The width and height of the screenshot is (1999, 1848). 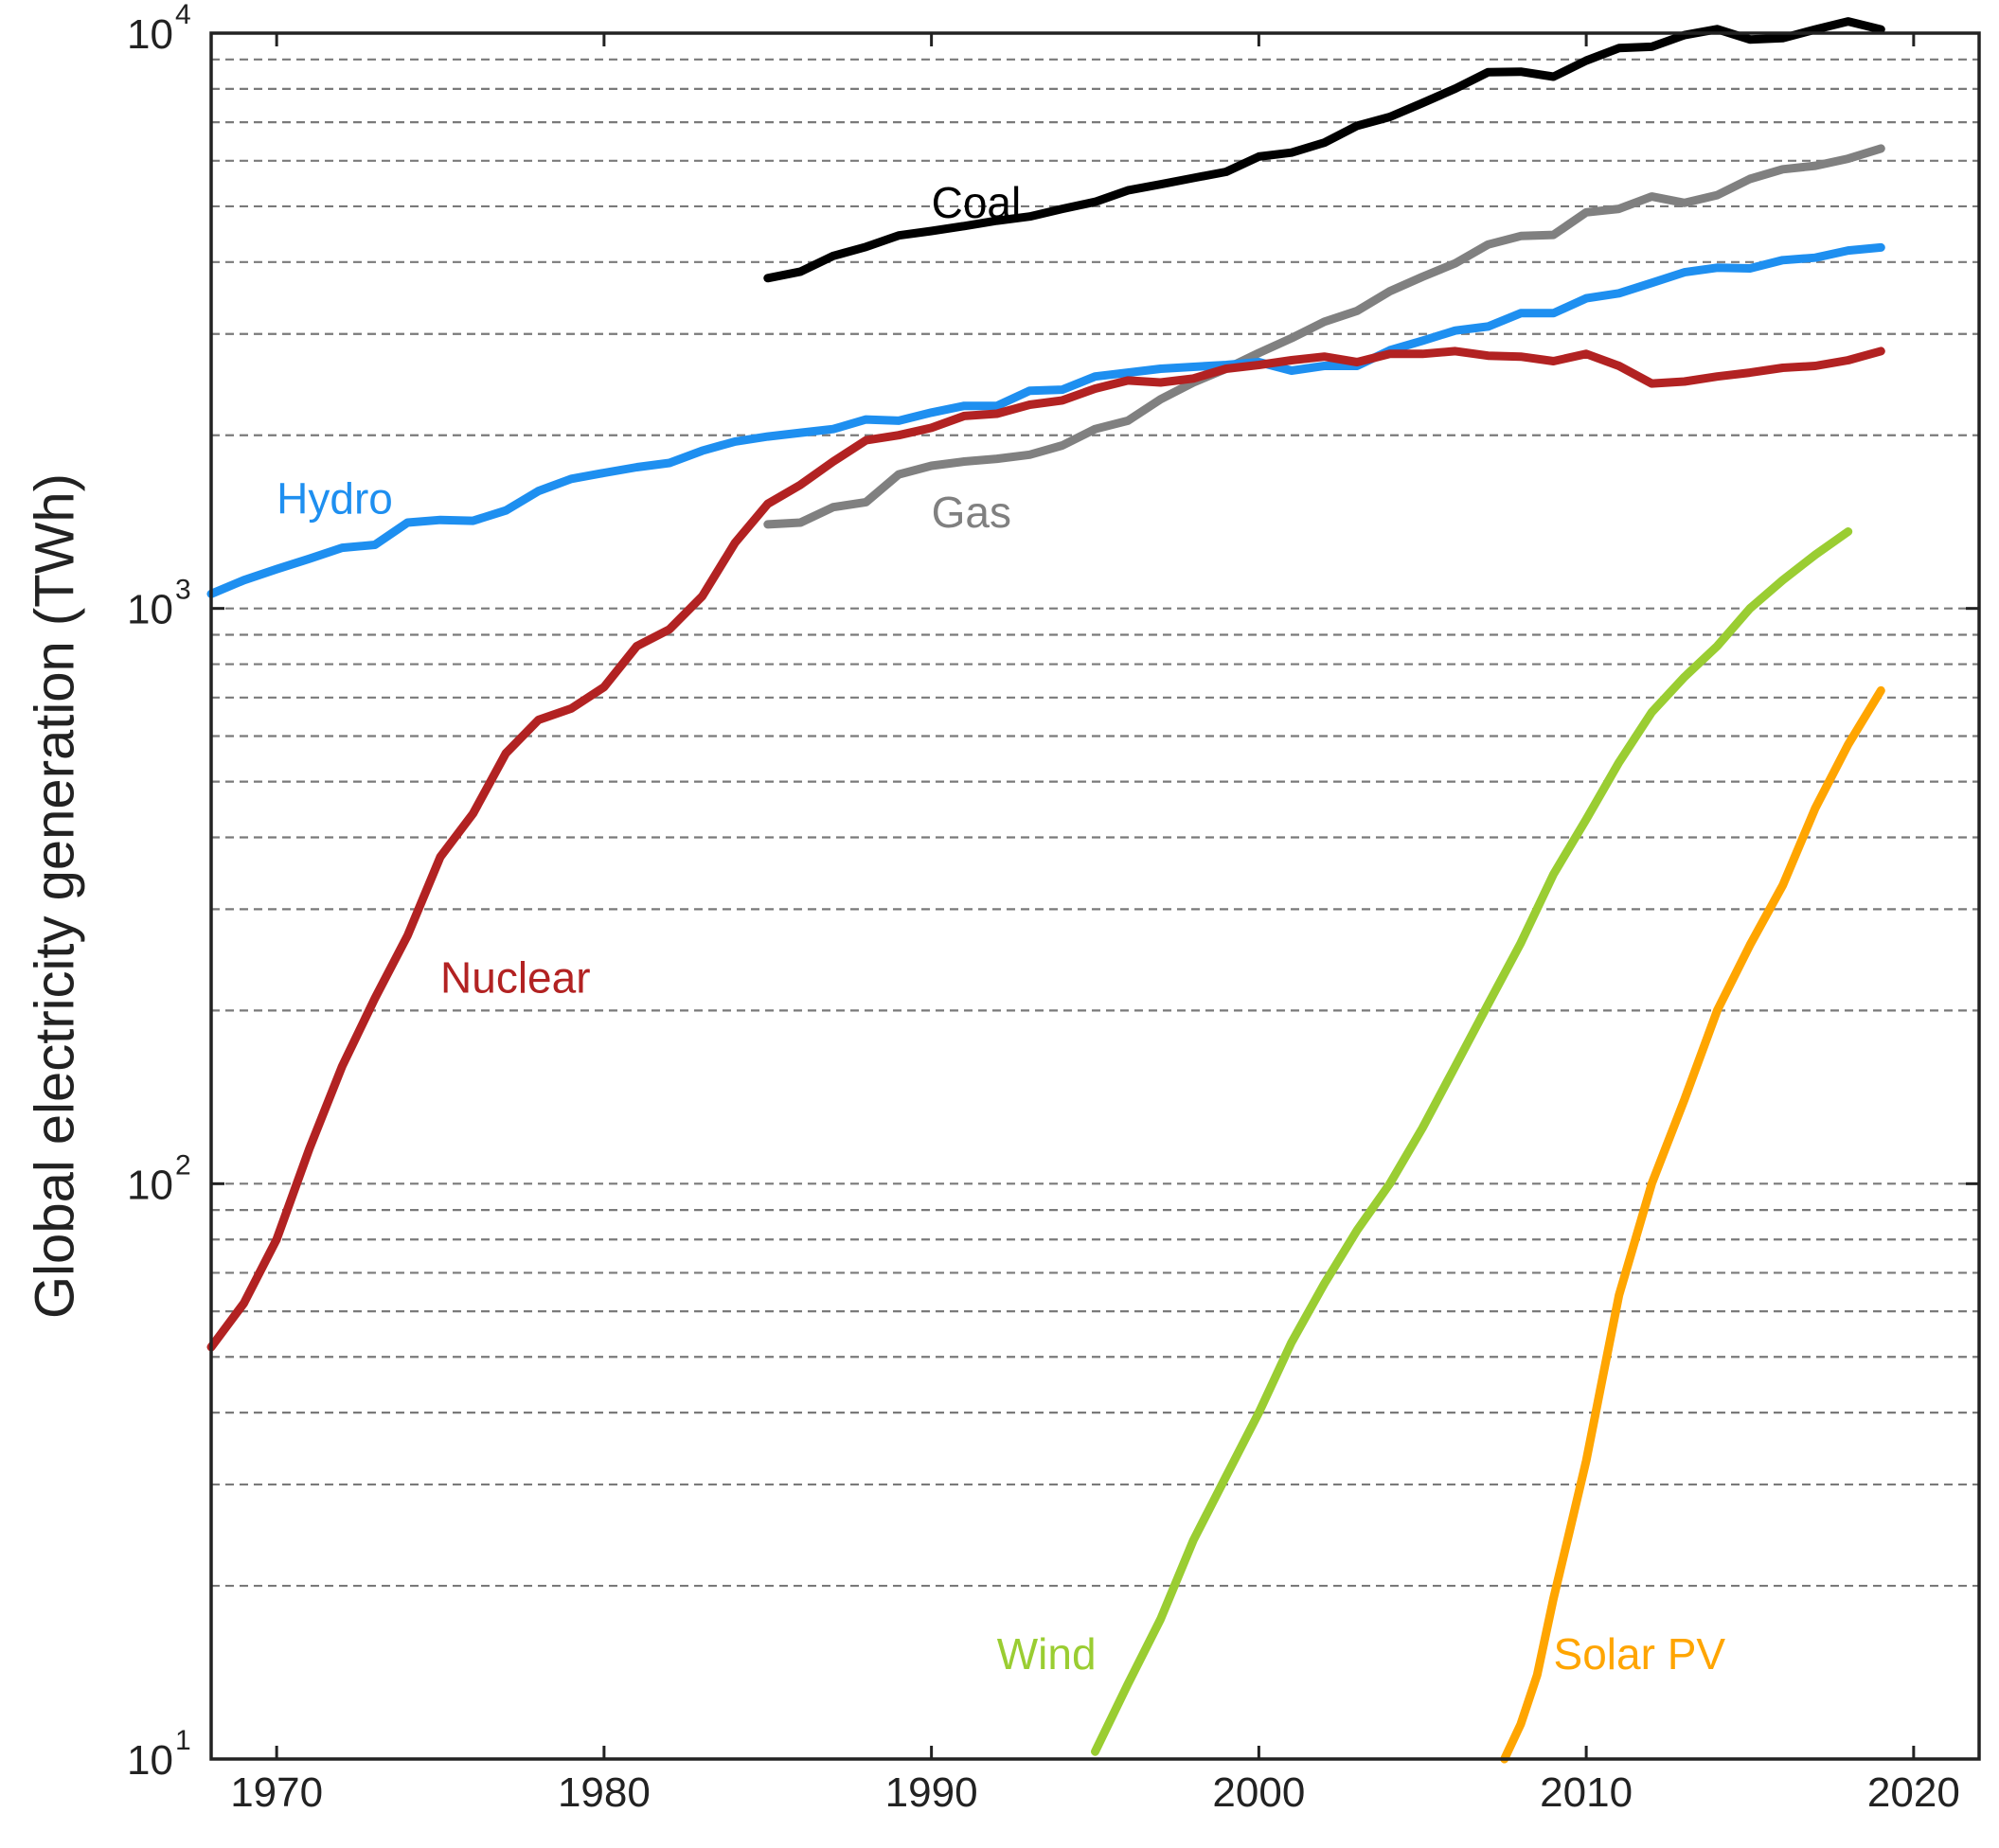 I want to click on x-tick-label: 1970, so click(x=276, y=1792).